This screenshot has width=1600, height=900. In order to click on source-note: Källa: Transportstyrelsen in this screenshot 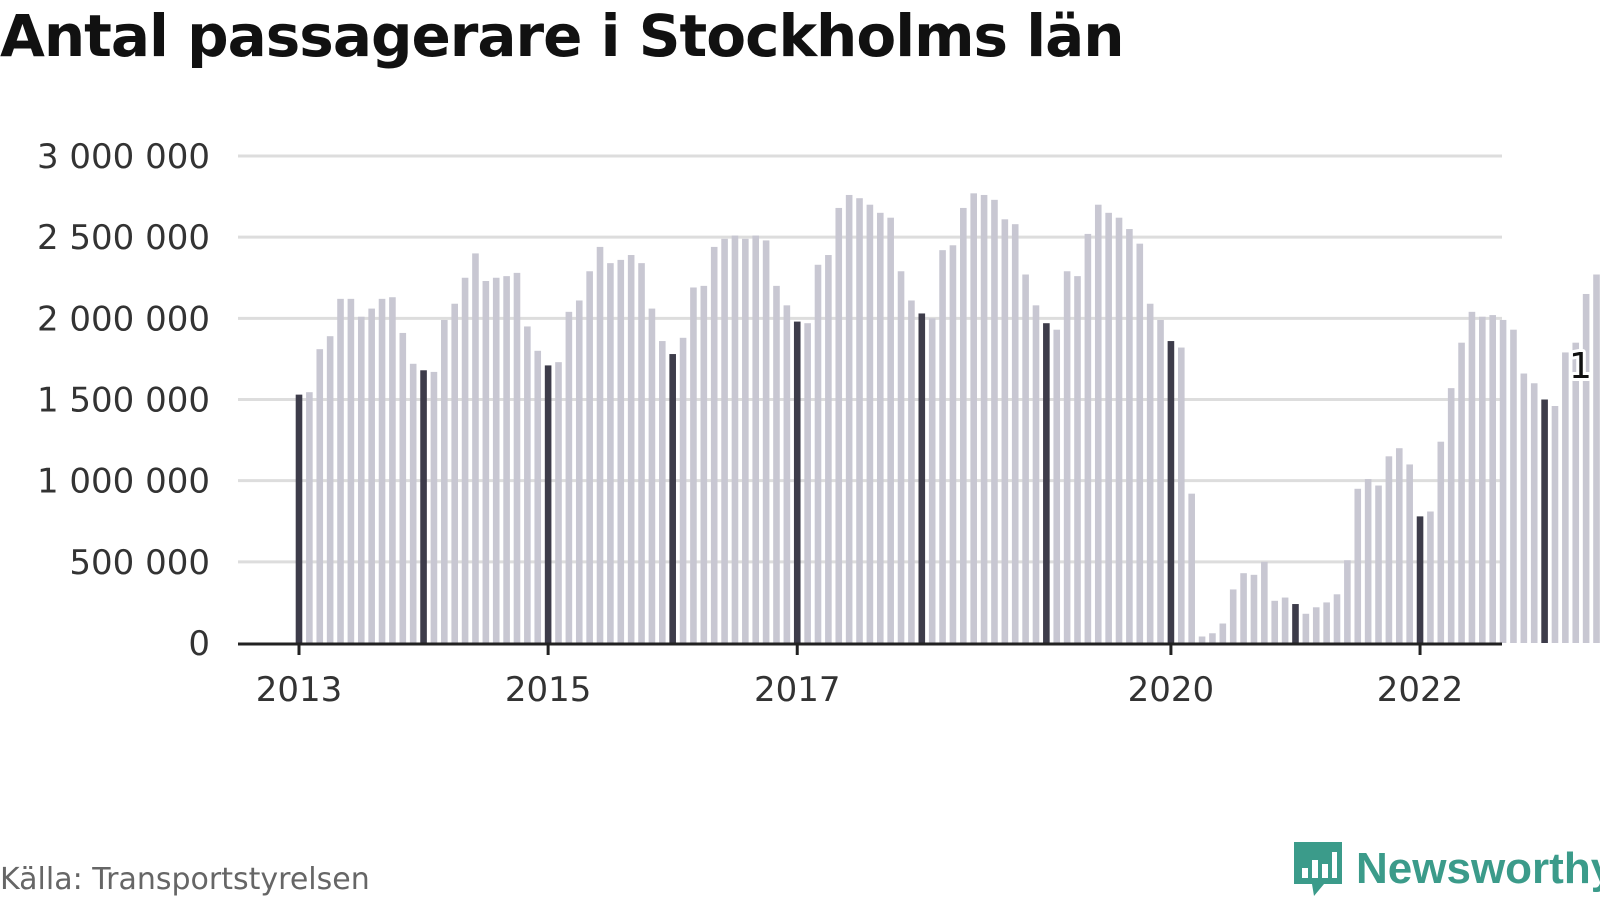, I will do `click(185, 879)`.